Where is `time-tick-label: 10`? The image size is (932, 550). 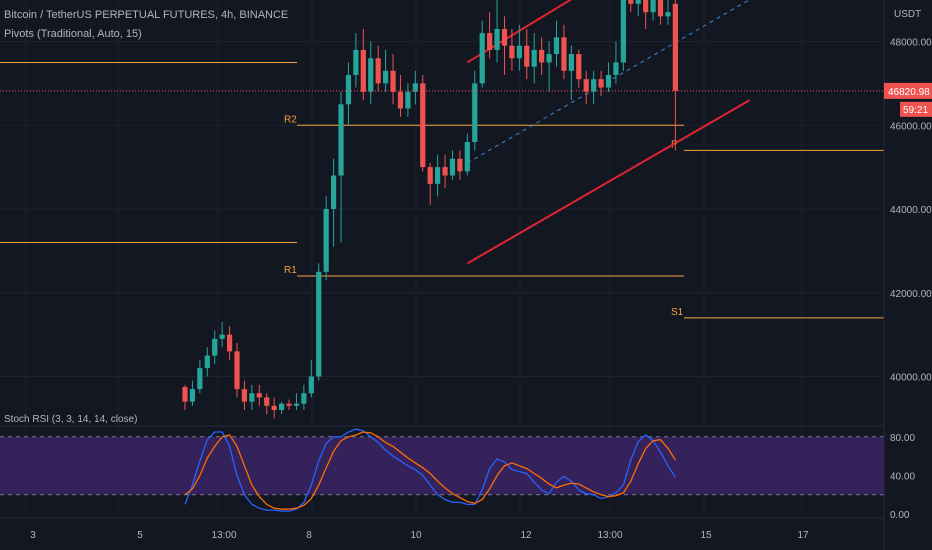
time-tick-label: 10 is located at coordinates (416, 535).